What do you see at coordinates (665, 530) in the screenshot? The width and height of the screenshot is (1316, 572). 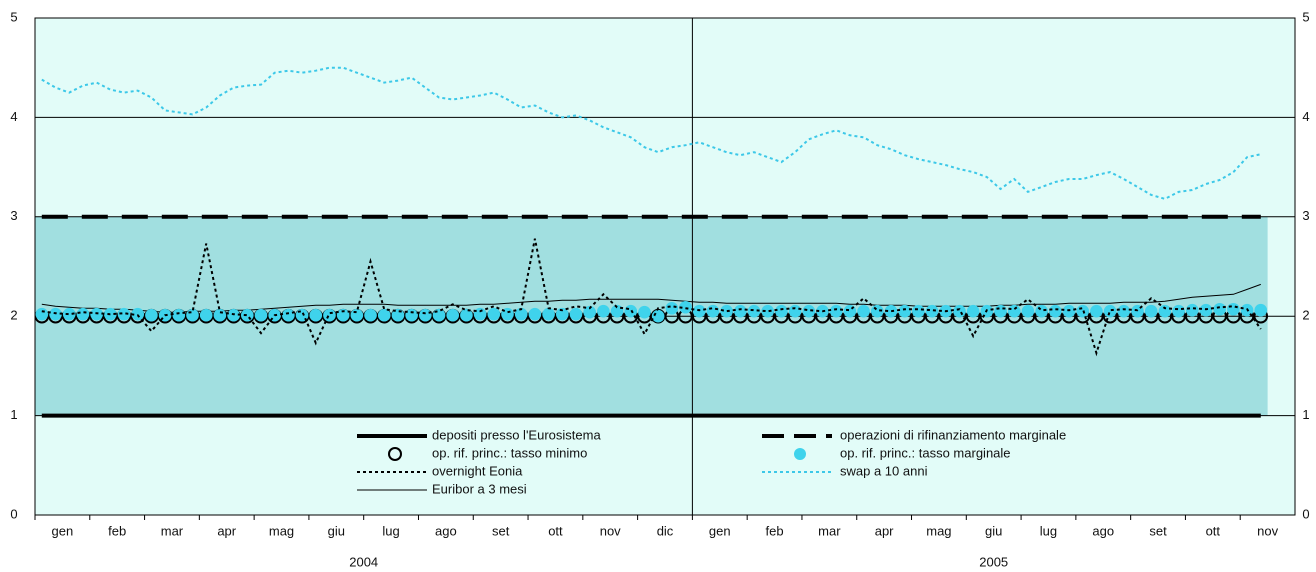 I see `x-tick-label: dic` at bounding box center [665, 530].